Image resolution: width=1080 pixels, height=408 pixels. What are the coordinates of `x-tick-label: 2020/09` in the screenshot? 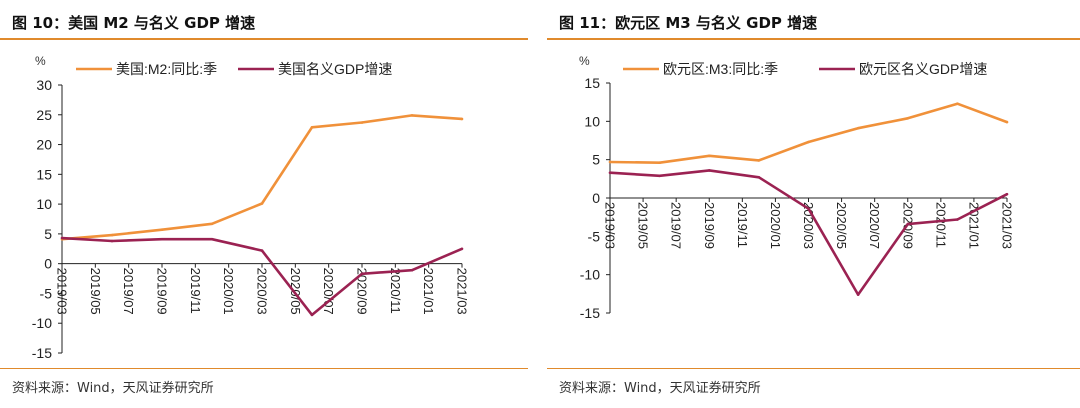 It's located at (362, 291).